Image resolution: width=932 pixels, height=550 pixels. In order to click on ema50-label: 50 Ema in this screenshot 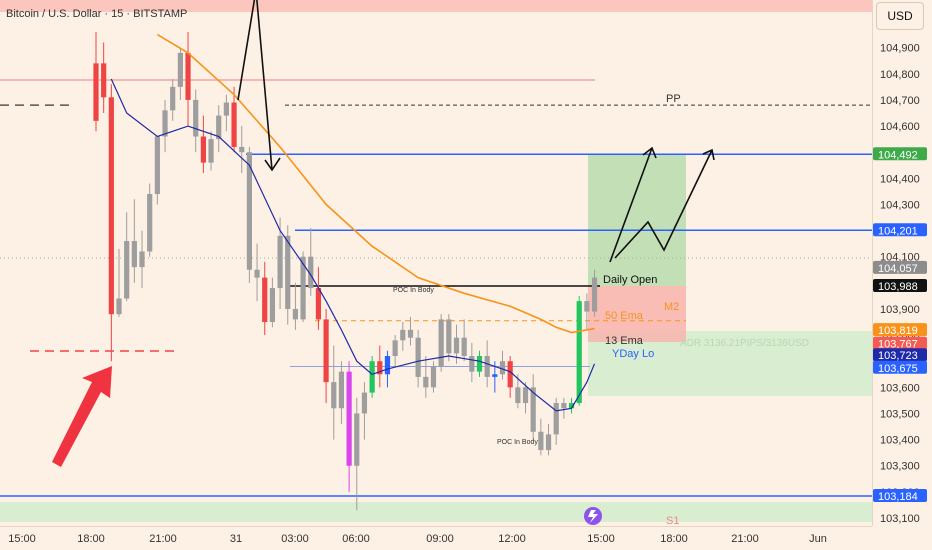, I will do `click(624, 316)`.